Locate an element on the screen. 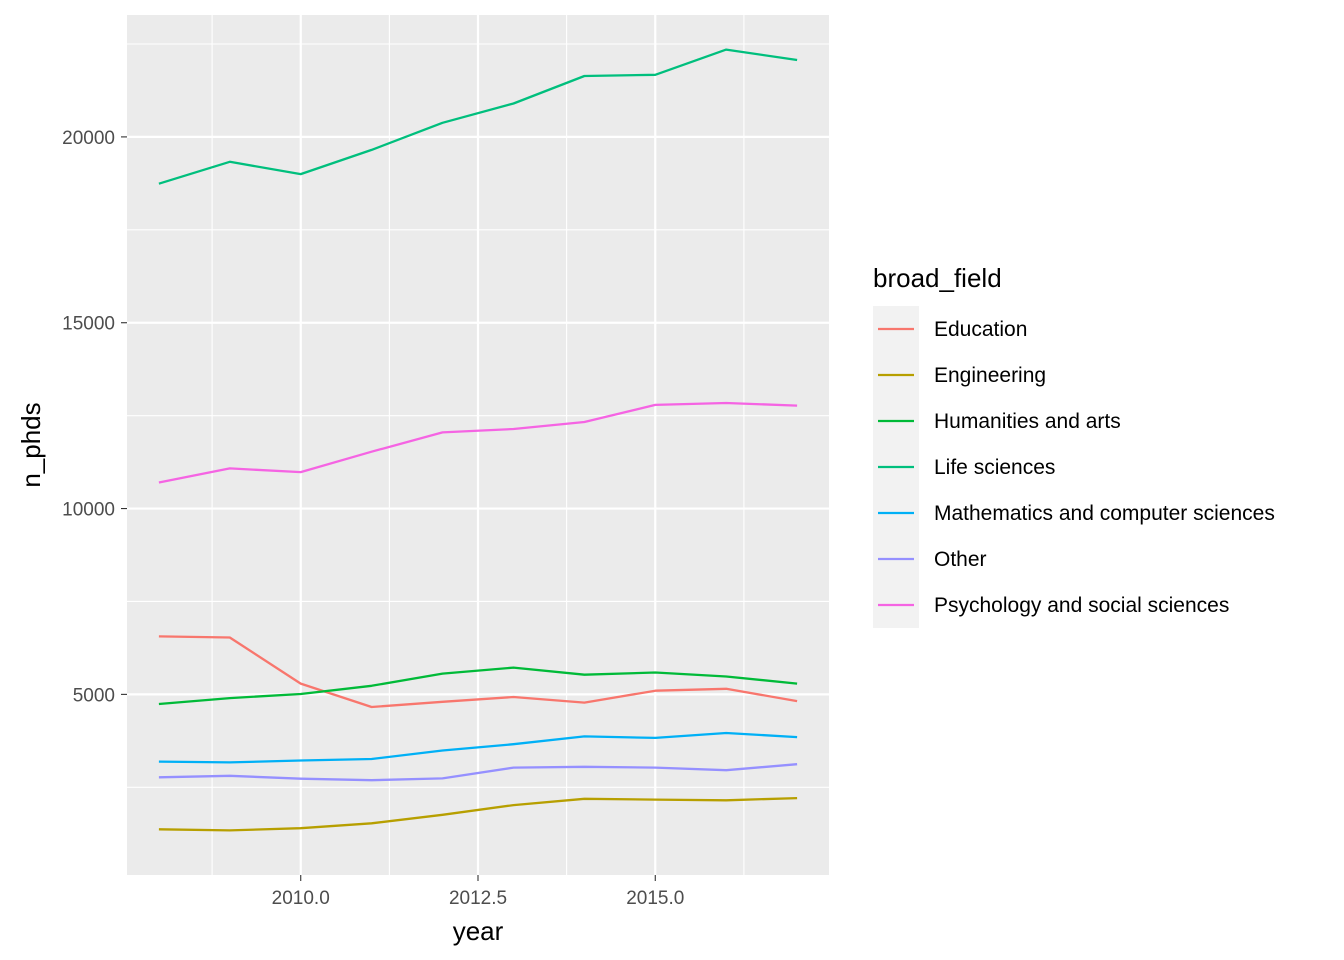 This screenshot has height=960, width=1344. series-line-engineering is located at coordinates (478, 814).